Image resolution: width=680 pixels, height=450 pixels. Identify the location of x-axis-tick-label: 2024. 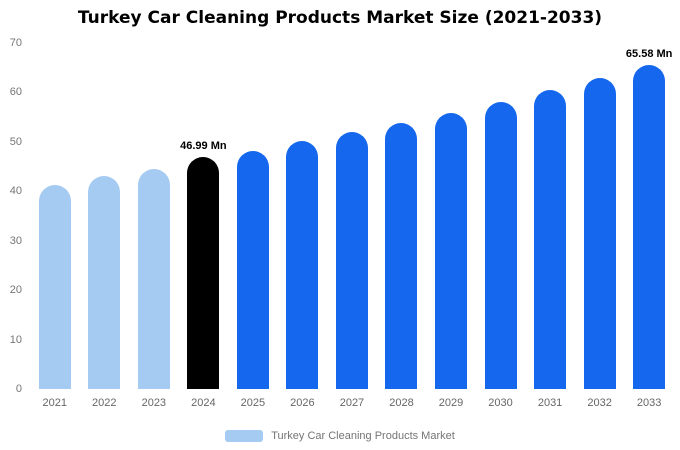
(203, 403).